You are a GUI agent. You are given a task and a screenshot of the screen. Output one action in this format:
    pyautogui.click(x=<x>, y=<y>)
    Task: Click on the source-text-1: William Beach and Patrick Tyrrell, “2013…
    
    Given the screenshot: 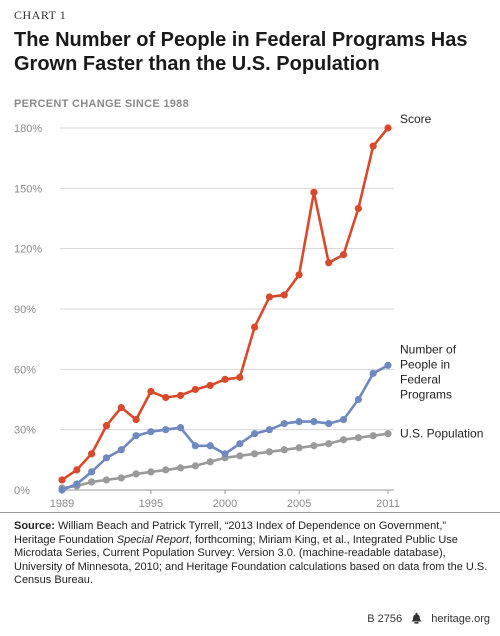 What is the action you would take?
    pyautogui.click(x=230, y=533)
    